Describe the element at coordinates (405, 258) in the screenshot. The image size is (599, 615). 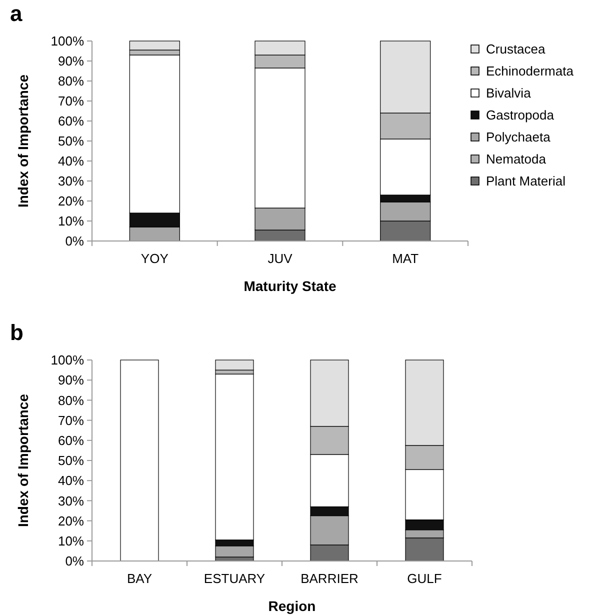
I see `x-tick-label: MAT` at that location.